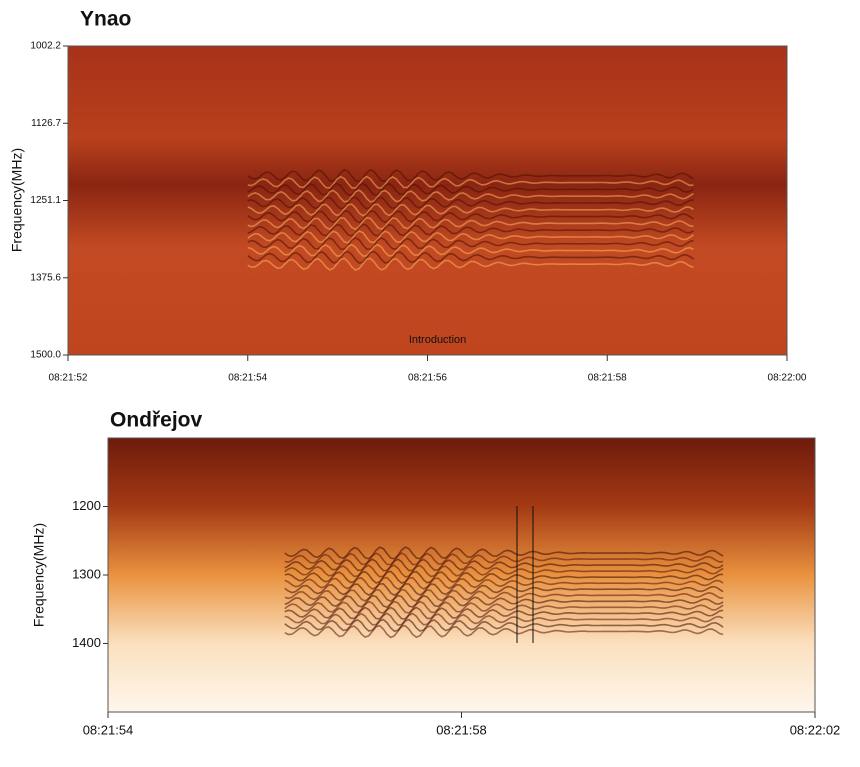 This screenshot has height=767, width=860. I want to click on y-tick-label: 1251.1, so click(45, 200).